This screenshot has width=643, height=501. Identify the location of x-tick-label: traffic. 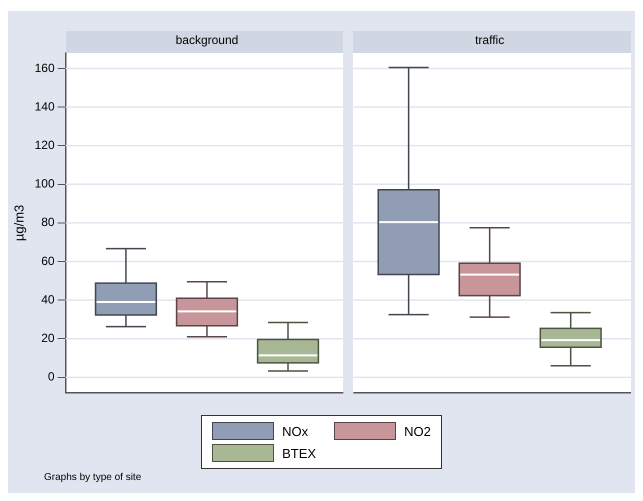
(489, 40).